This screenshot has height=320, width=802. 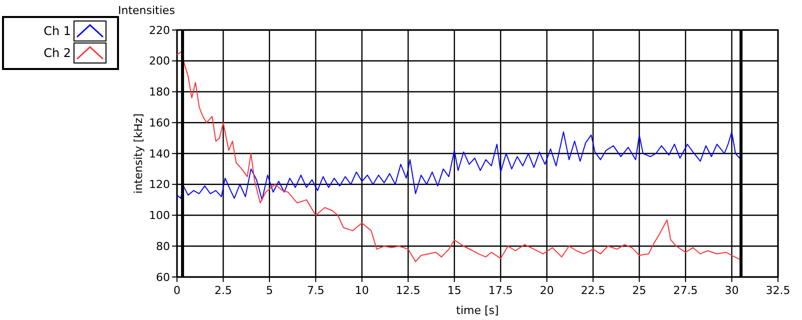 I want to click on y-axis-title: intensity [kHz], so click(x=138, y=153).